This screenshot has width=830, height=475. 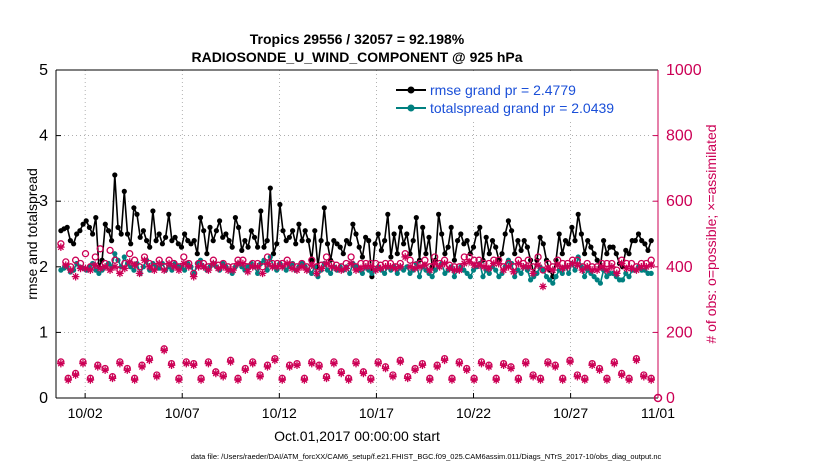 What do you see at coordinates (658, 398) in the screenshot?
I see `obs-possible-point-final` at bounding box center [658, 398].